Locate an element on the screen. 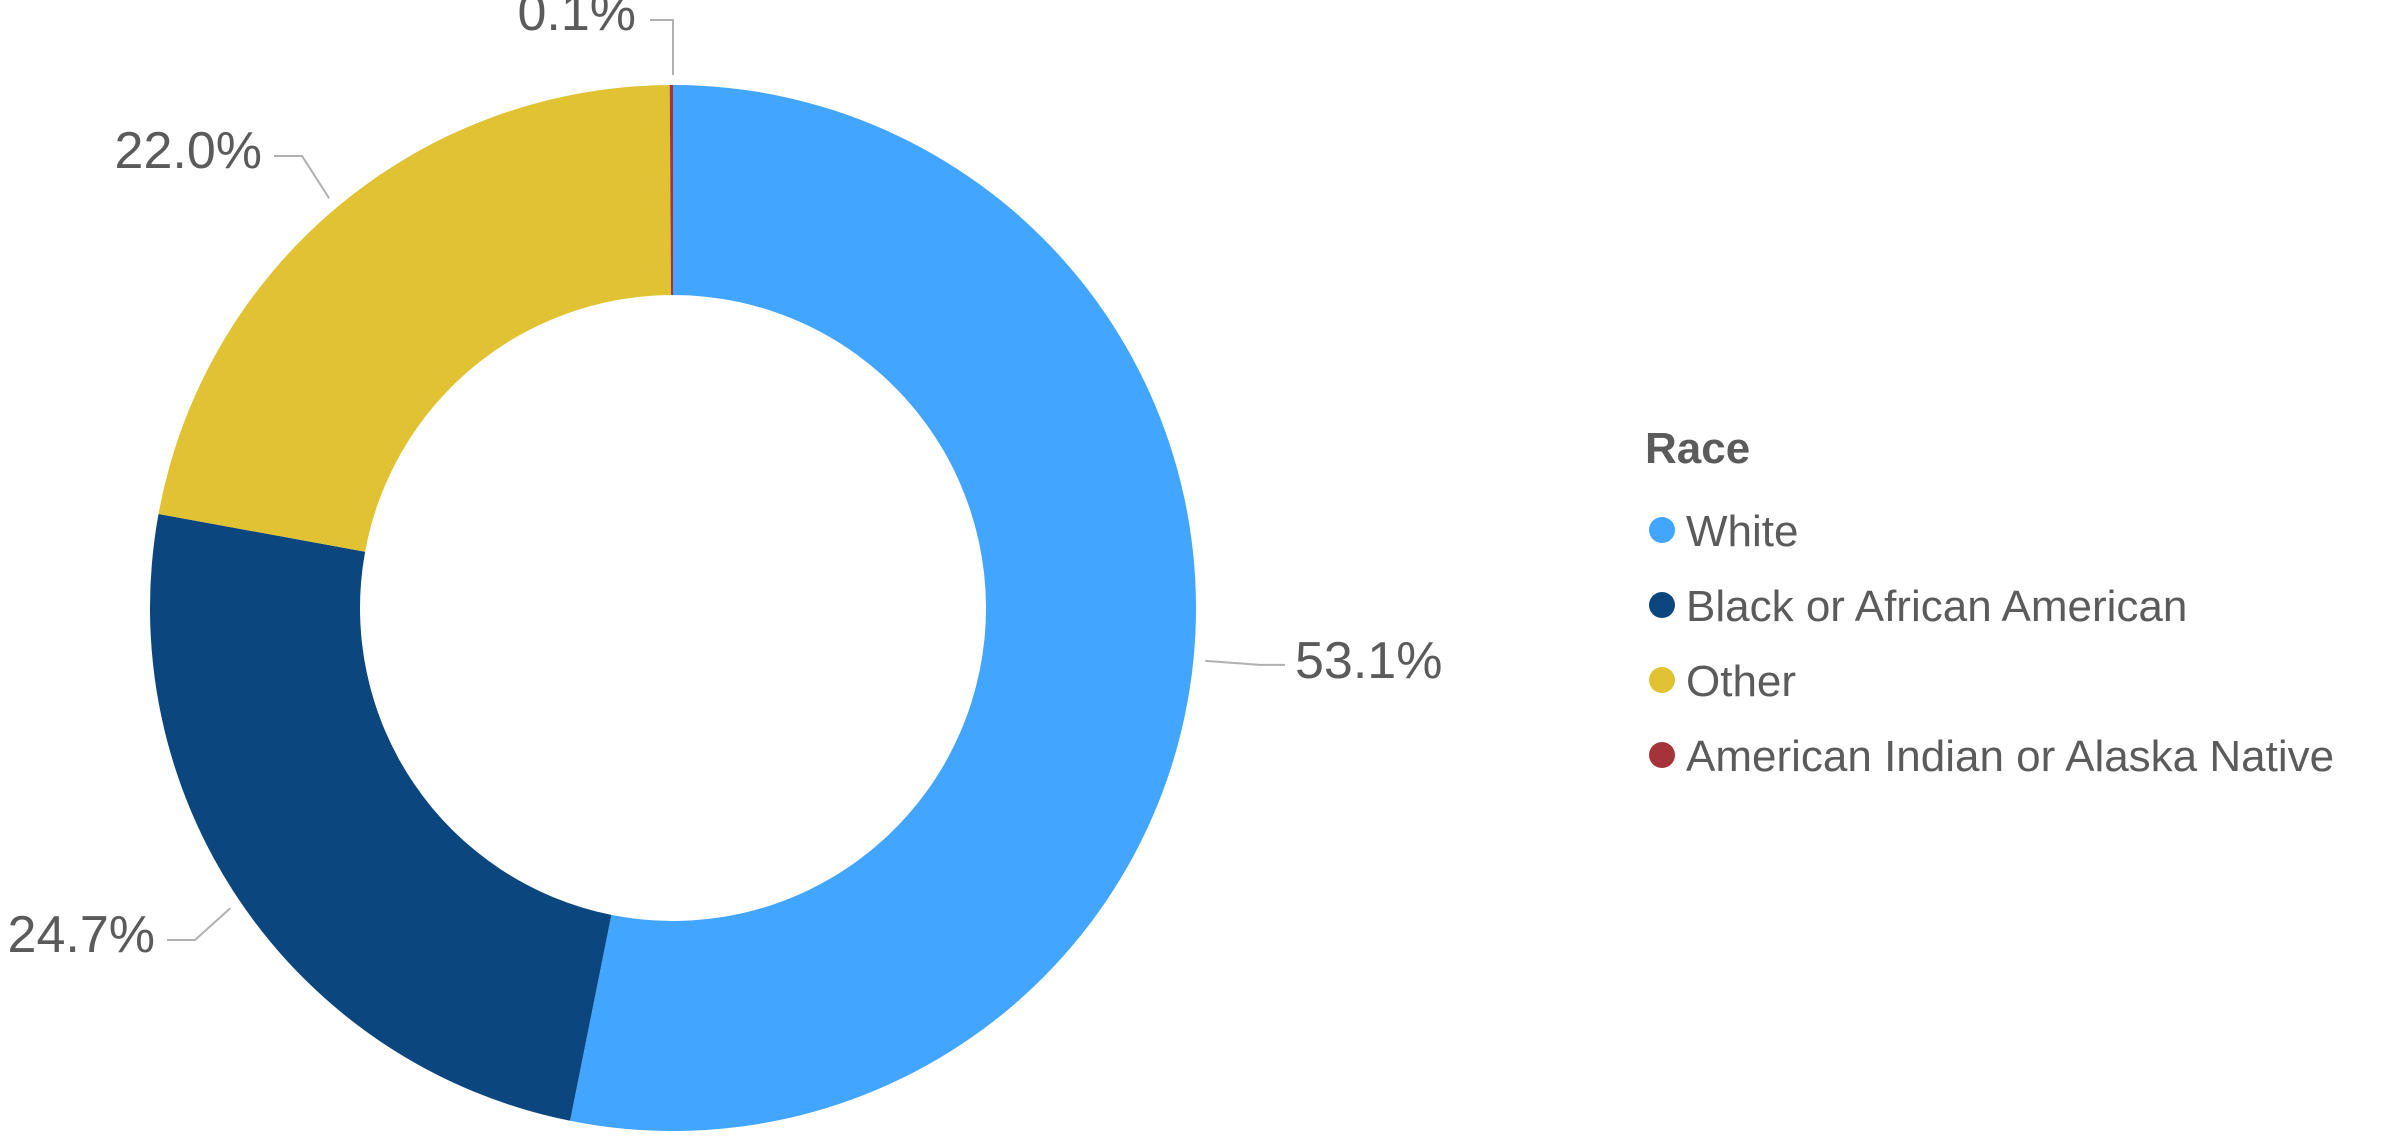  legend-item: American Indian or Alaska Native is located at coordinates (1991, 756).